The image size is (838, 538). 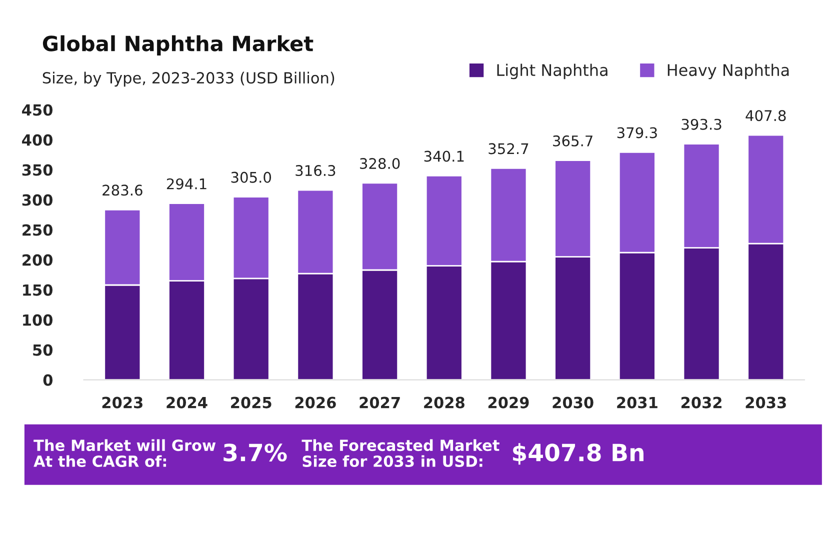 What do you see at coordinates (552, 72) in the screenshot?
I see `legend-label: Light Naphtha` at bounding box center [552, 72].